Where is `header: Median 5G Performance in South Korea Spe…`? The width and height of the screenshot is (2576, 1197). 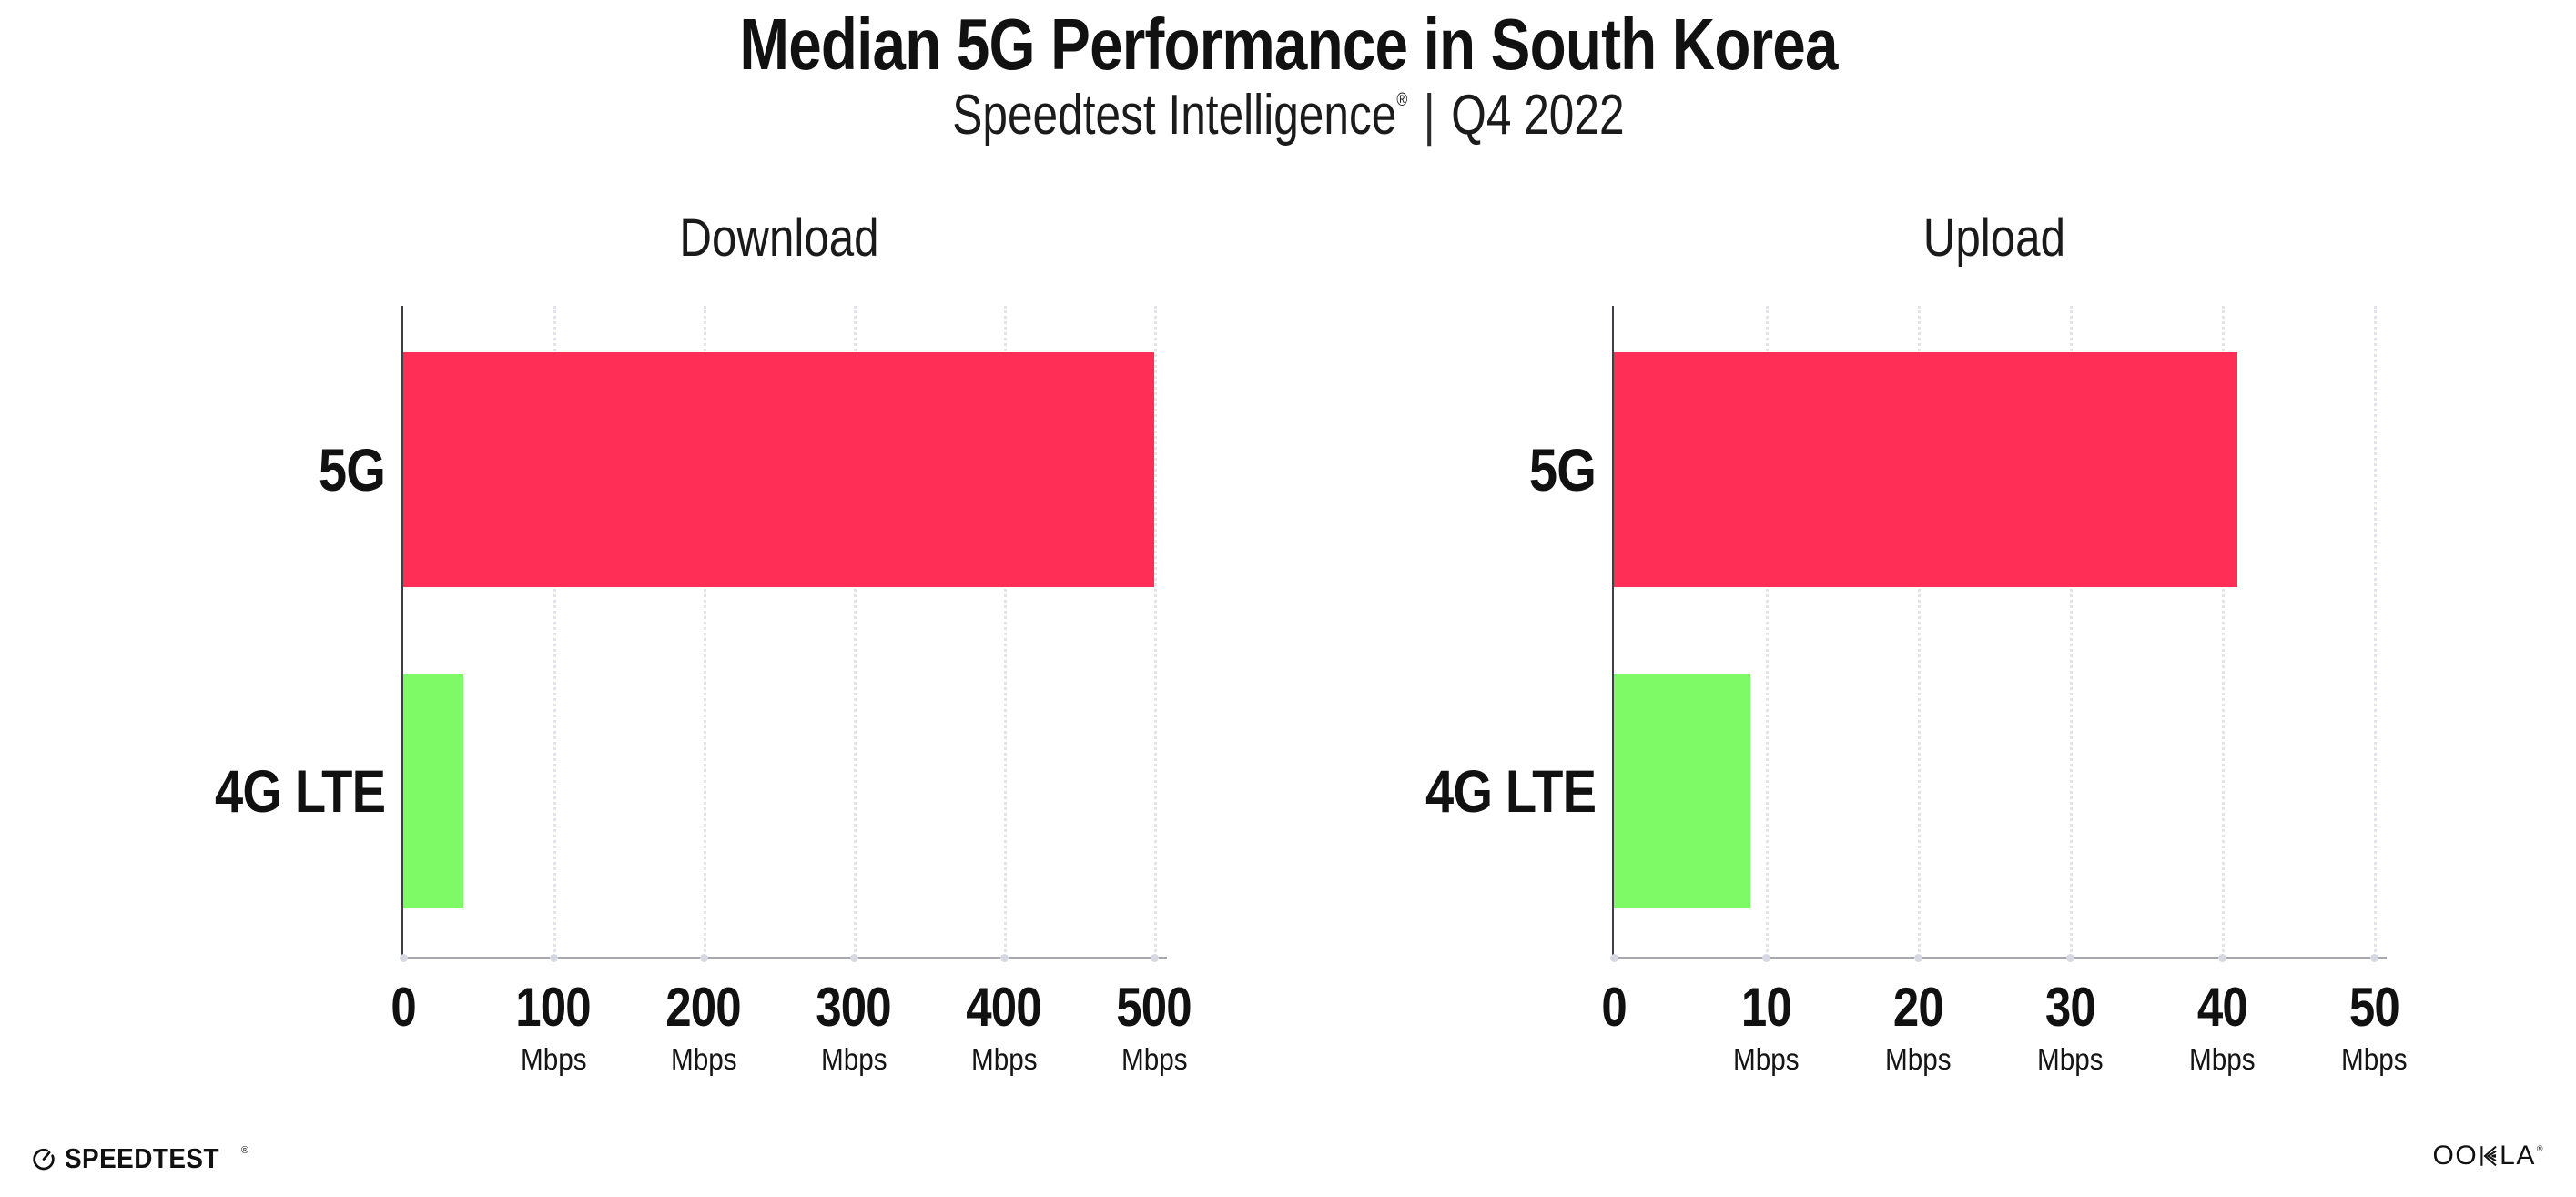 header: Median 5G Performance in South Korea Spe… is located at coordinates (1288, 72).